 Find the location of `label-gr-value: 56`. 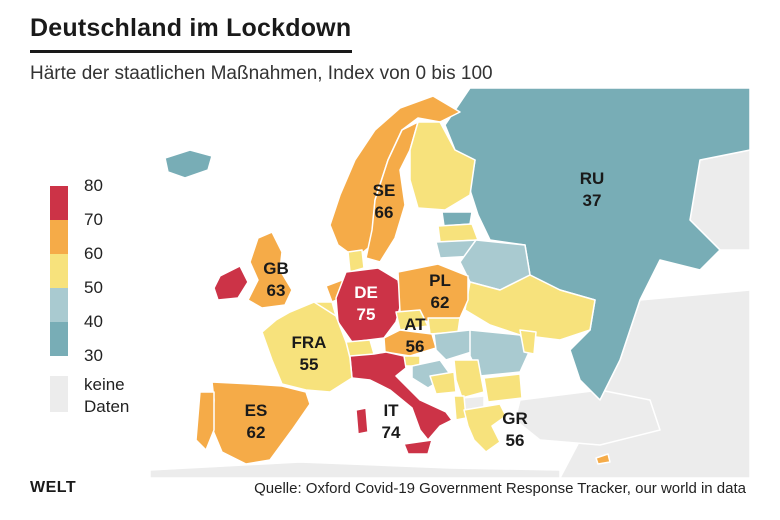

label-gr-value: 56 is located at coordinates (515, 440).